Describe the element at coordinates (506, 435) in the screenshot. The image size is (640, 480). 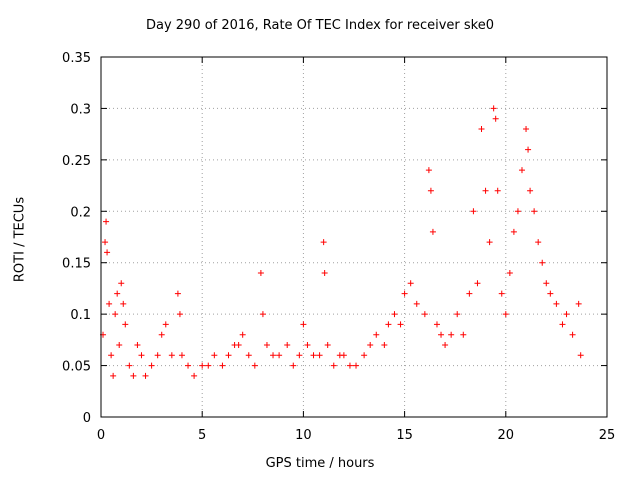
I see `x-tick-label: 20` at that location.